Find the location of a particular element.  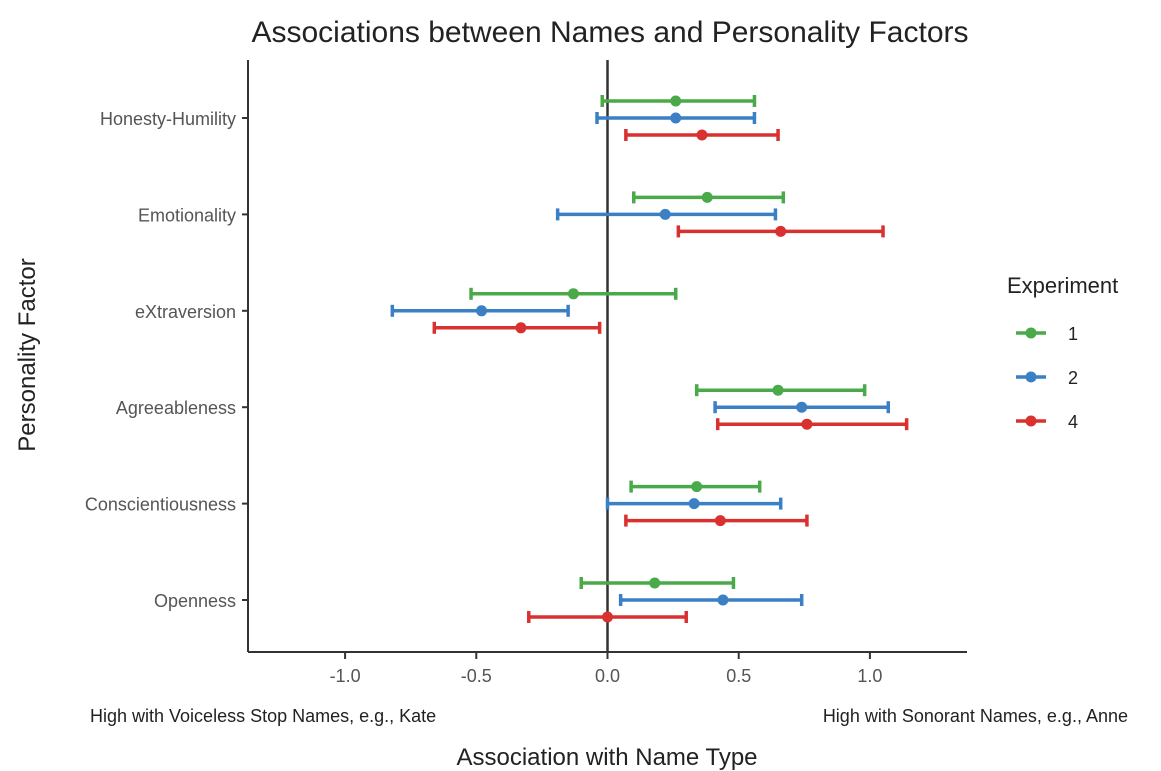

x-tick-label: 0.0 is located at coordinates (607, 676).